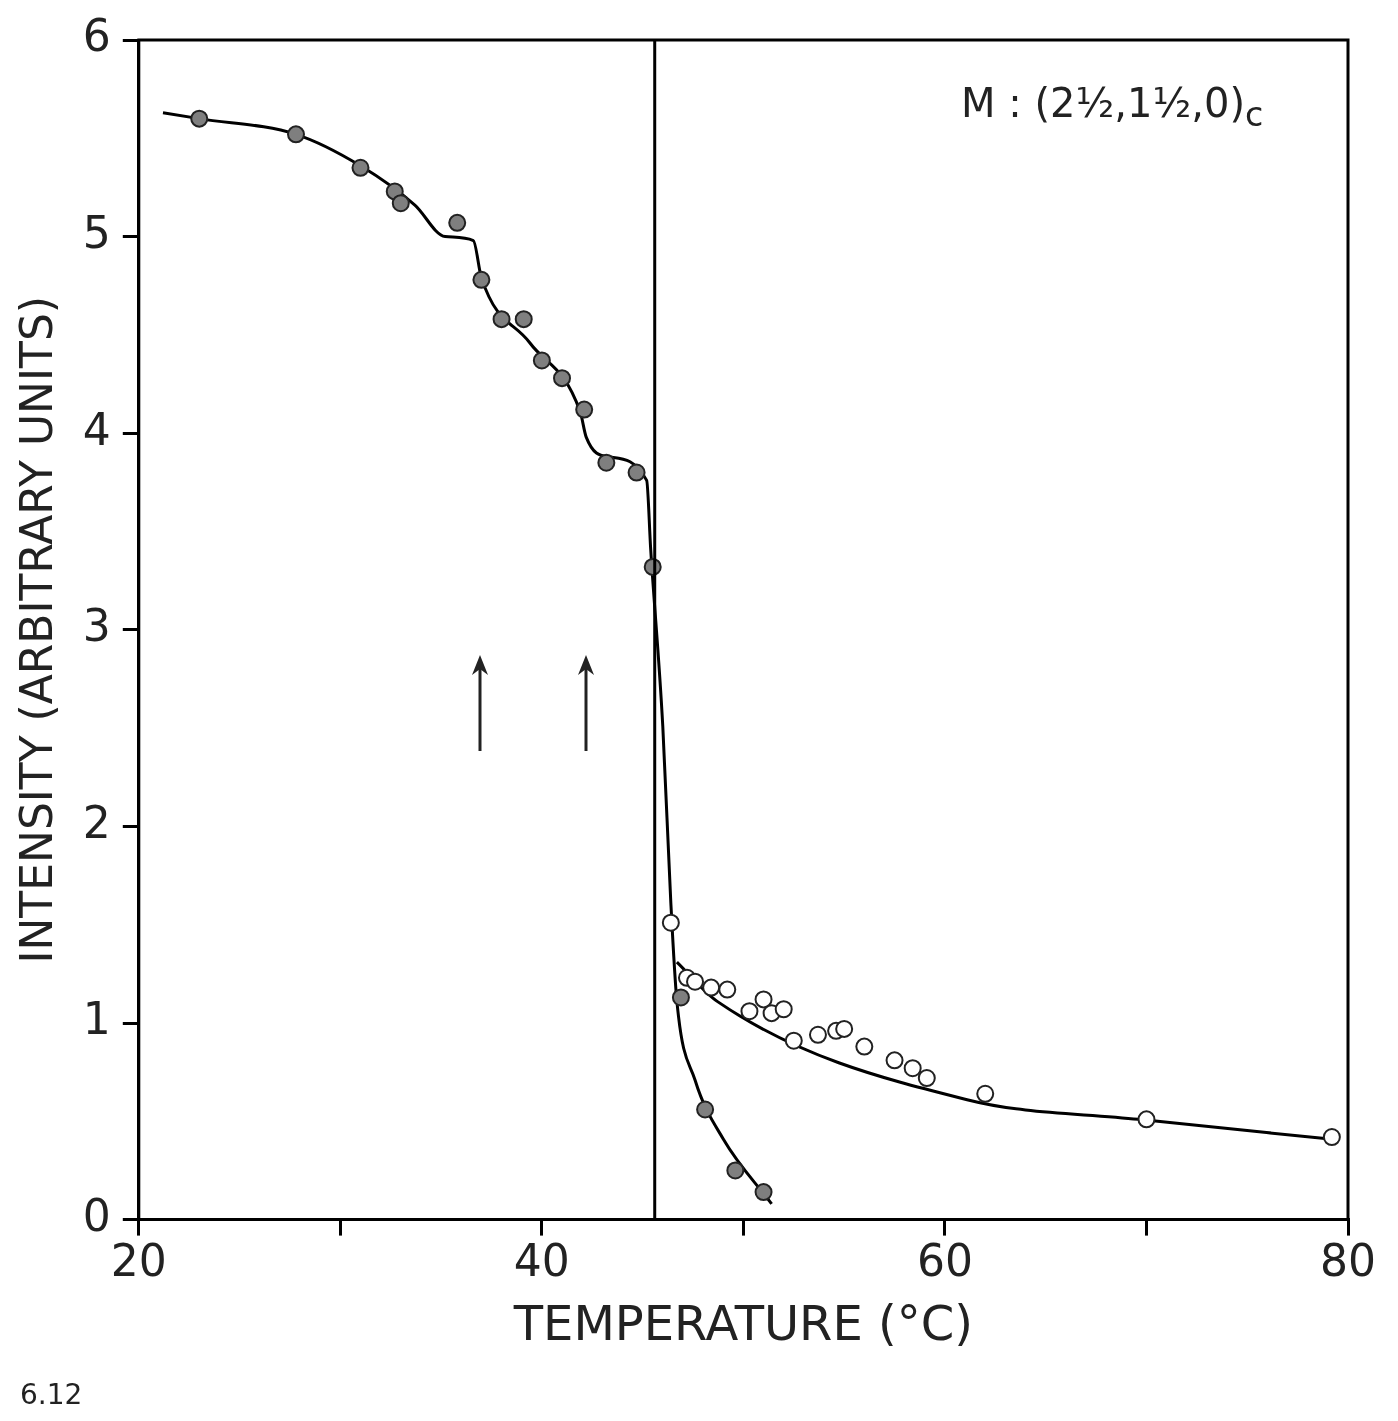  Describe the element at coordinates (96, 233) in the screenshot. I see `y-tick-label: 5` at that location.